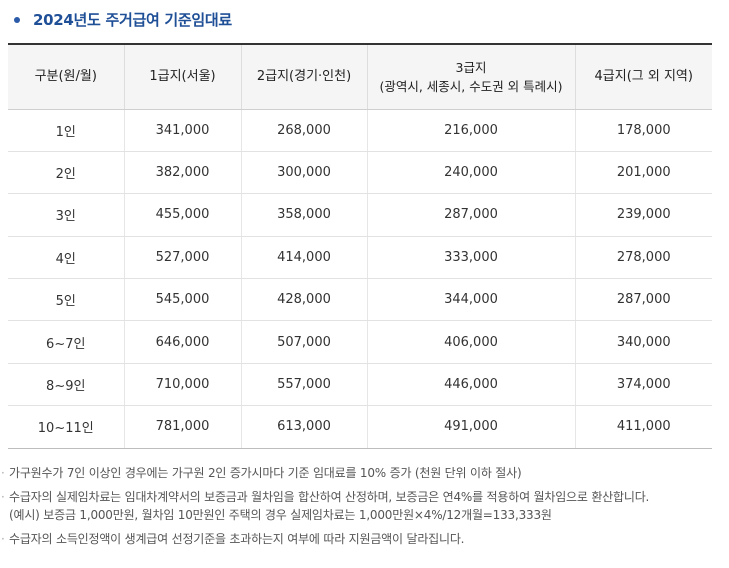 This screenshot has width=729, height=568. What do you see at coordinates (643, 342) in the screenshot?
I see `cell-tier-4: 340,000` at bounding box center [643, 342].